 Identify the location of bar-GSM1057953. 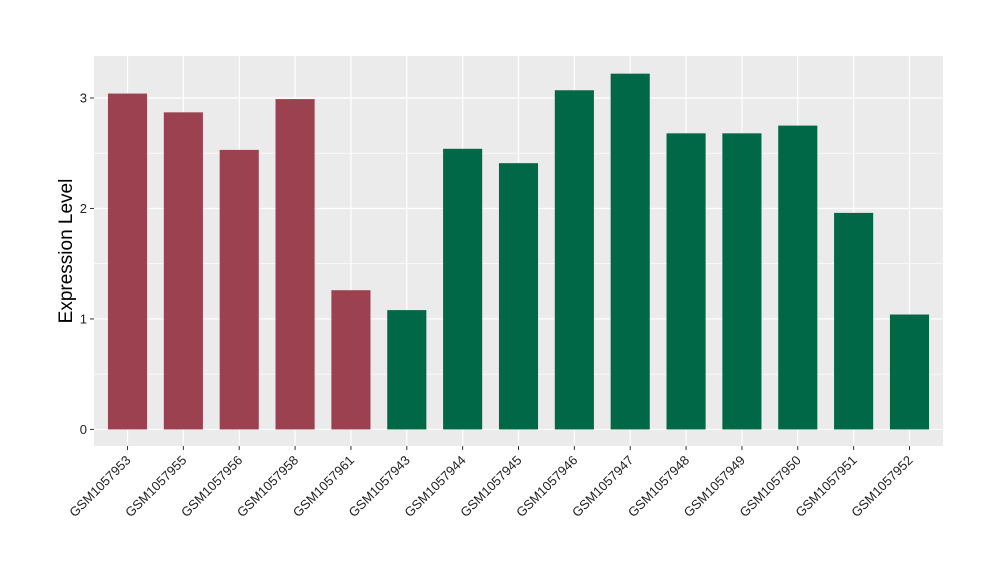
(127, 261).